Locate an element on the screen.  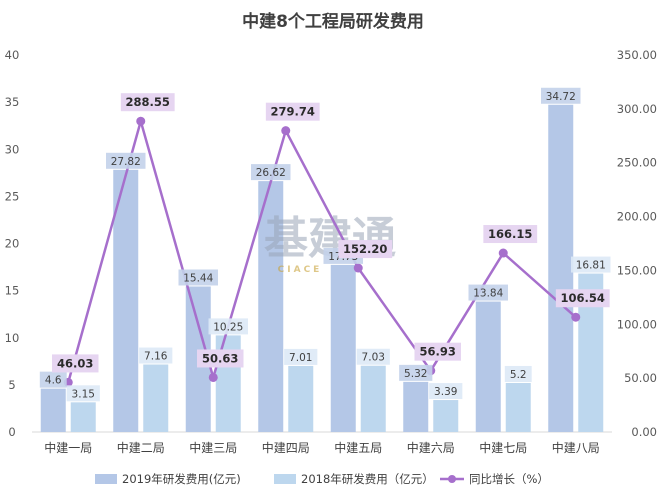
bar-data-label: 3.39 is located at coordinates (445, 392).